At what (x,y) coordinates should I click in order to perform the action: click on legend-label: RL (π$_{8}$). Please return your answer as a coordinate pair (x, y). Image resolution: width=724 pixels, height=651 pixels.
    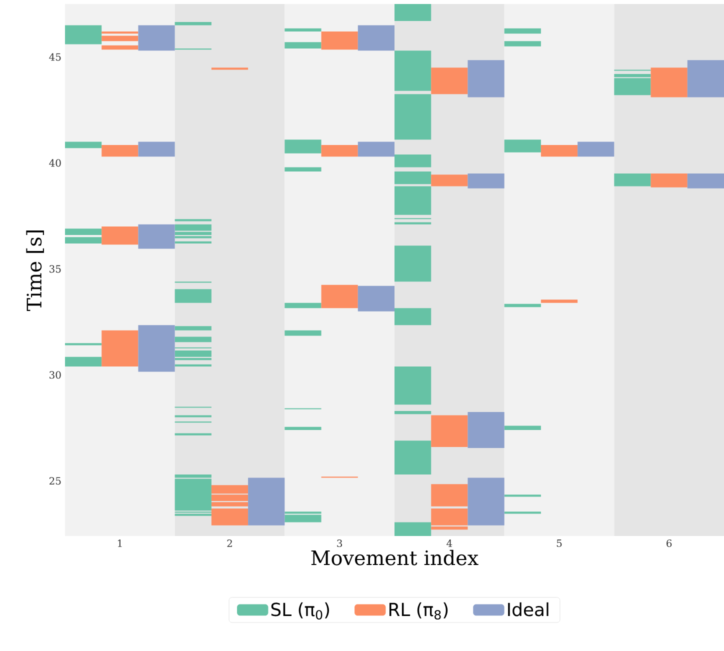
    Looking at the image, I should click on (418, 611).